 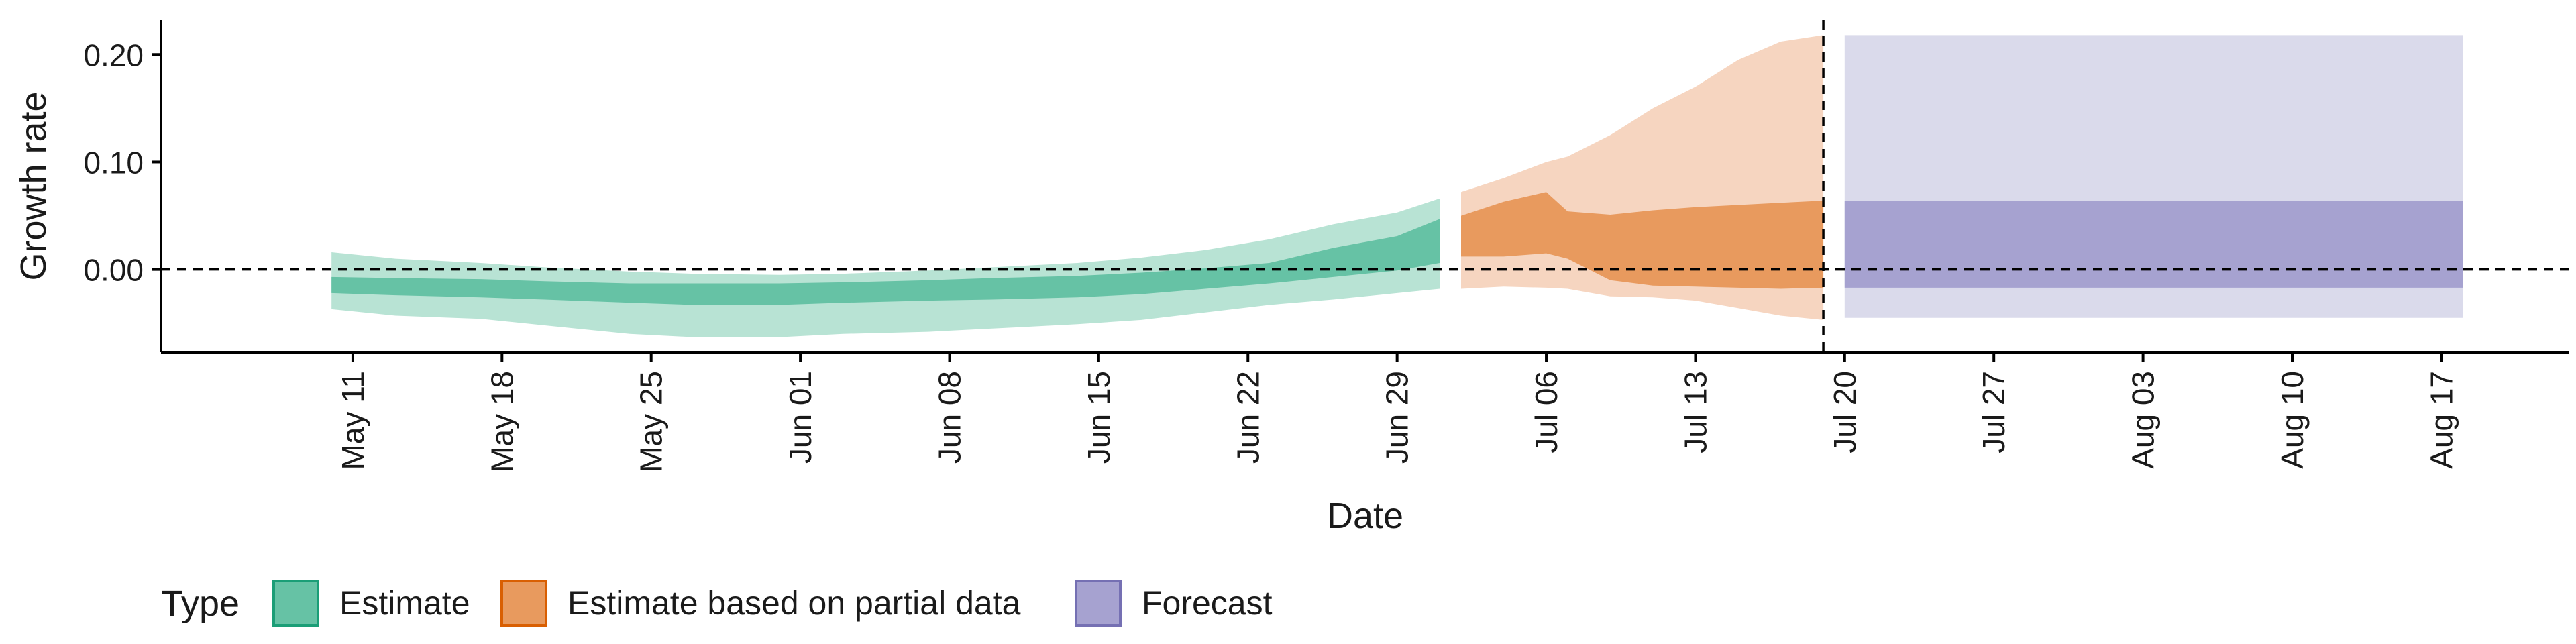 What do you see at coordinates (1207, 603) in the screenshot?
I see `legend-label-forecast: Forecast` at bounding box center [1207, 603].